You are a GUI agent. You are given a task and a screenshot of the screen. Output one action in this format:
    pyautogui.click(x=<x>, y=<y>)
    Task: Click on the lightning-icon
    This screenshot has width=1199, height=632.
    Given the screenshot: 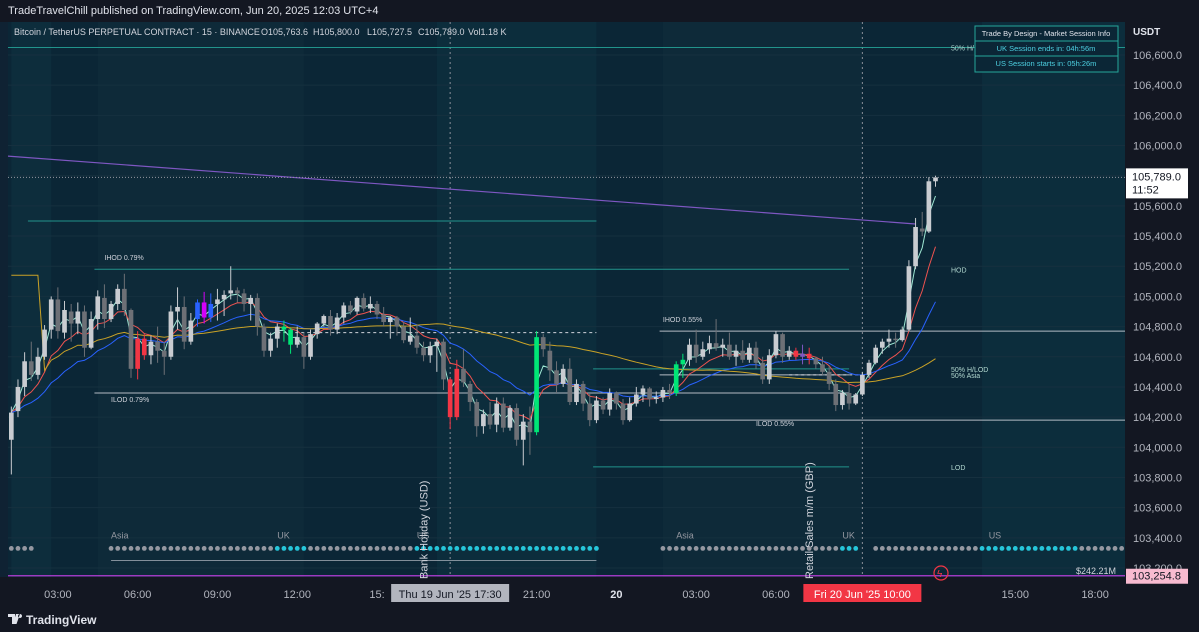 What is the action you would take?
    pyautogui.click(x=941, y=573)
    